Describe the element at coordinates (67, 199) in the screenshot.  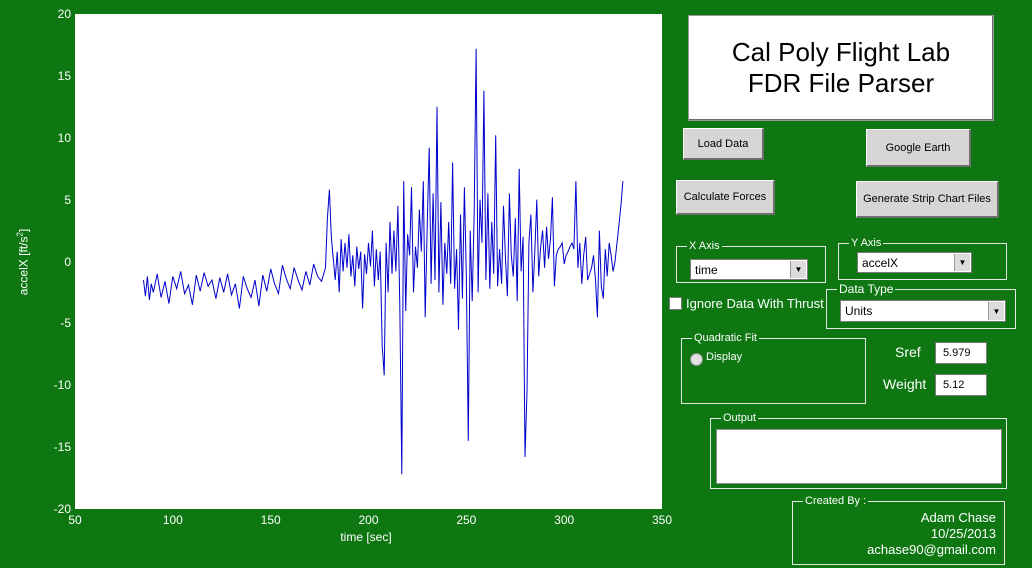
I see `y-tick-label: 5` at that location.